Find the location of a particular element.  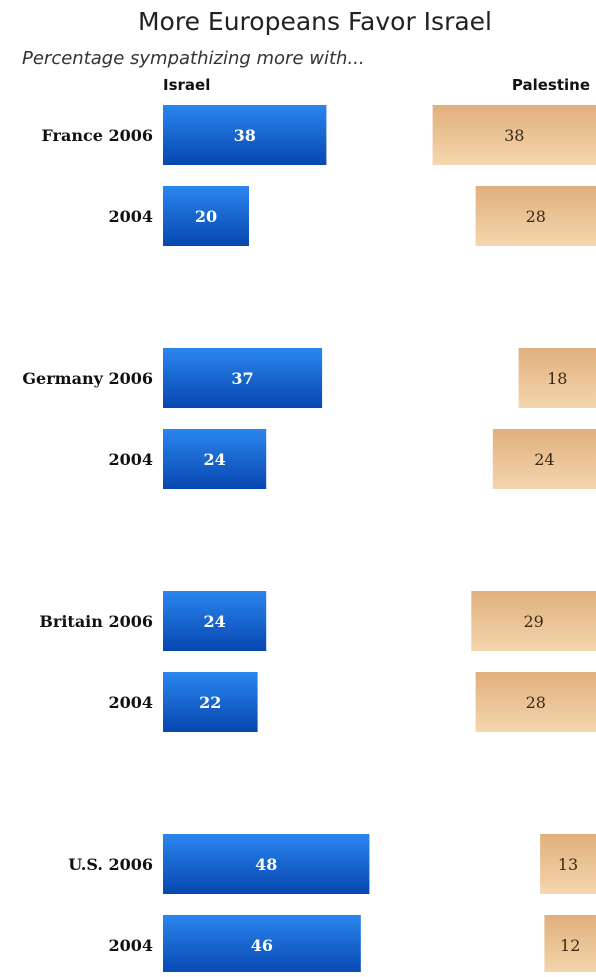

category-label-2004-7: 2004 is located at coordinates (130, 945).